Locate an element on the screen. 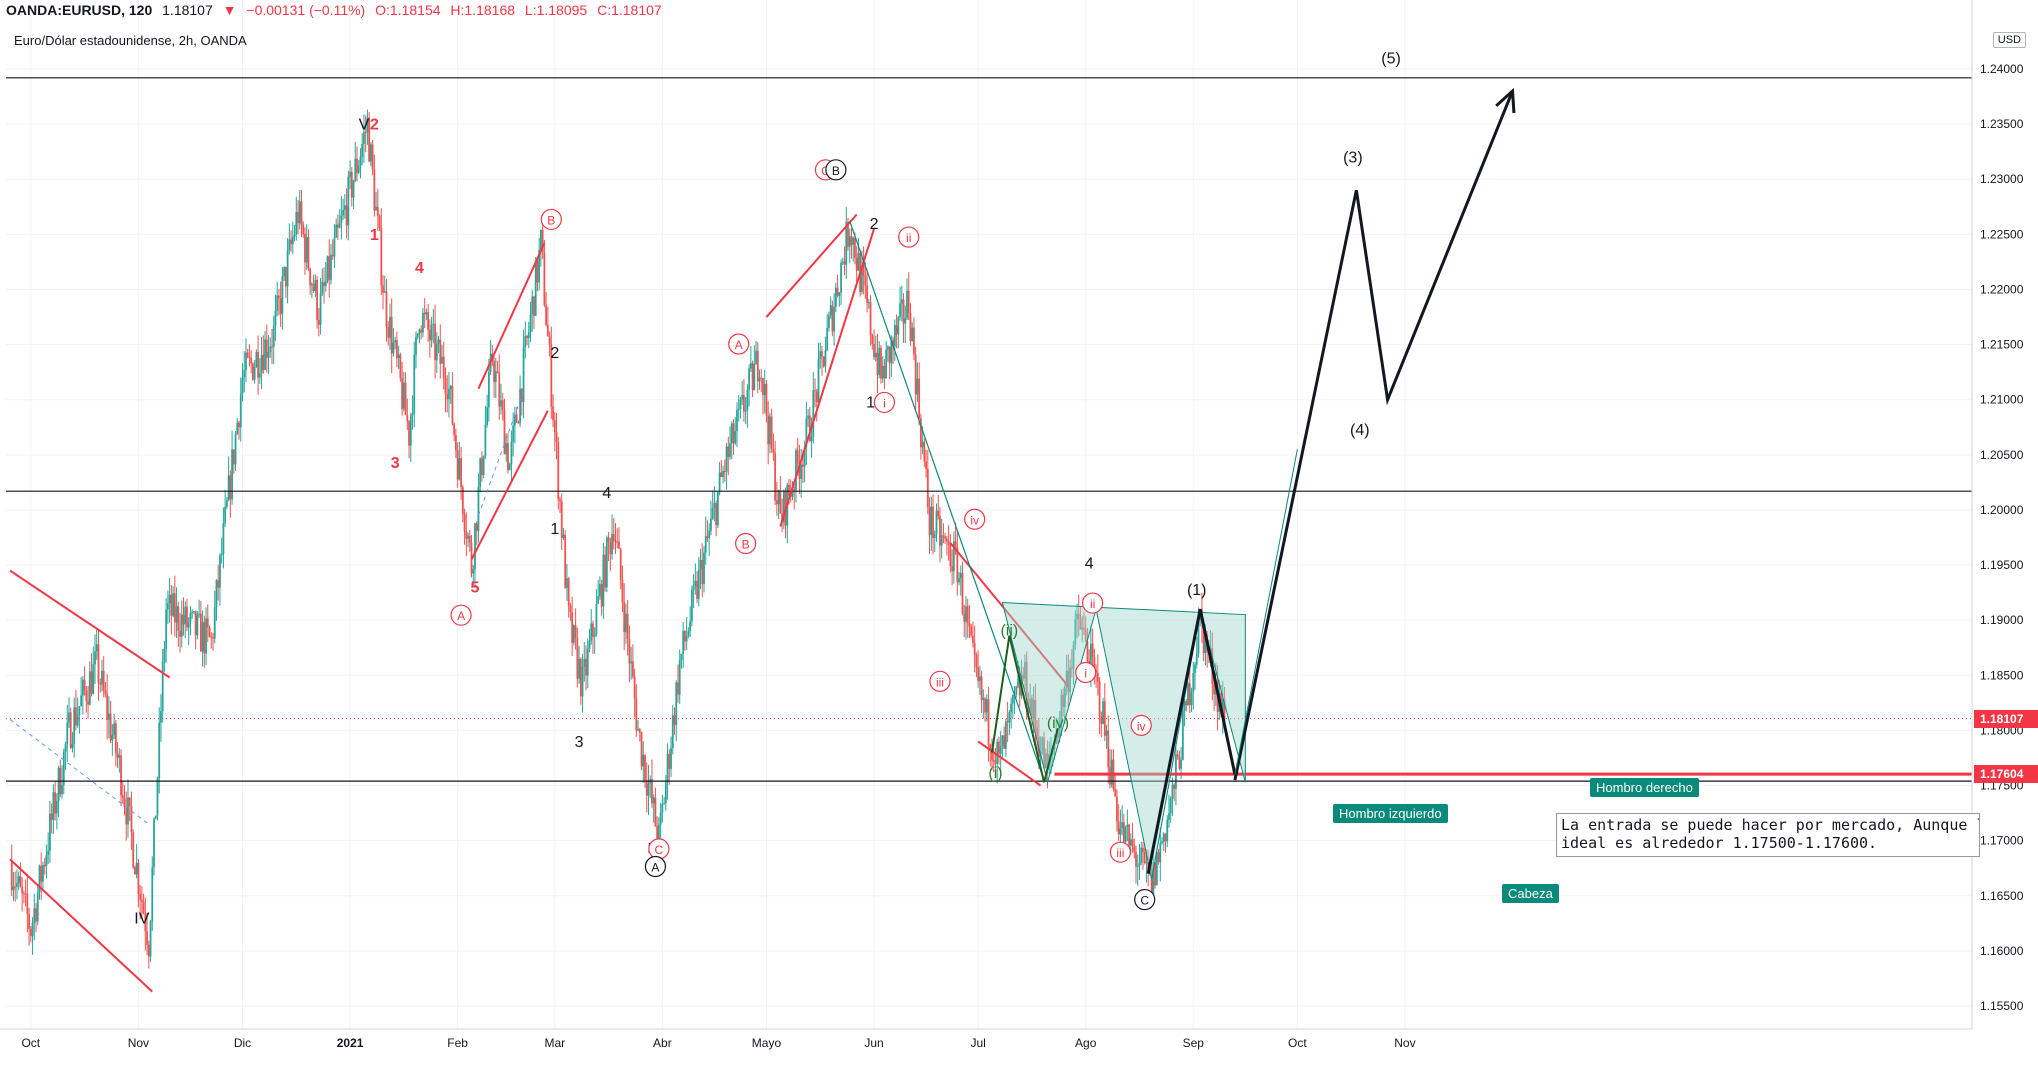 Image resolution: width=2038 pixels, height=1067 pixels. symbol-name: OANDA:EURUSD, 120 is located at coordinates (79, 10).